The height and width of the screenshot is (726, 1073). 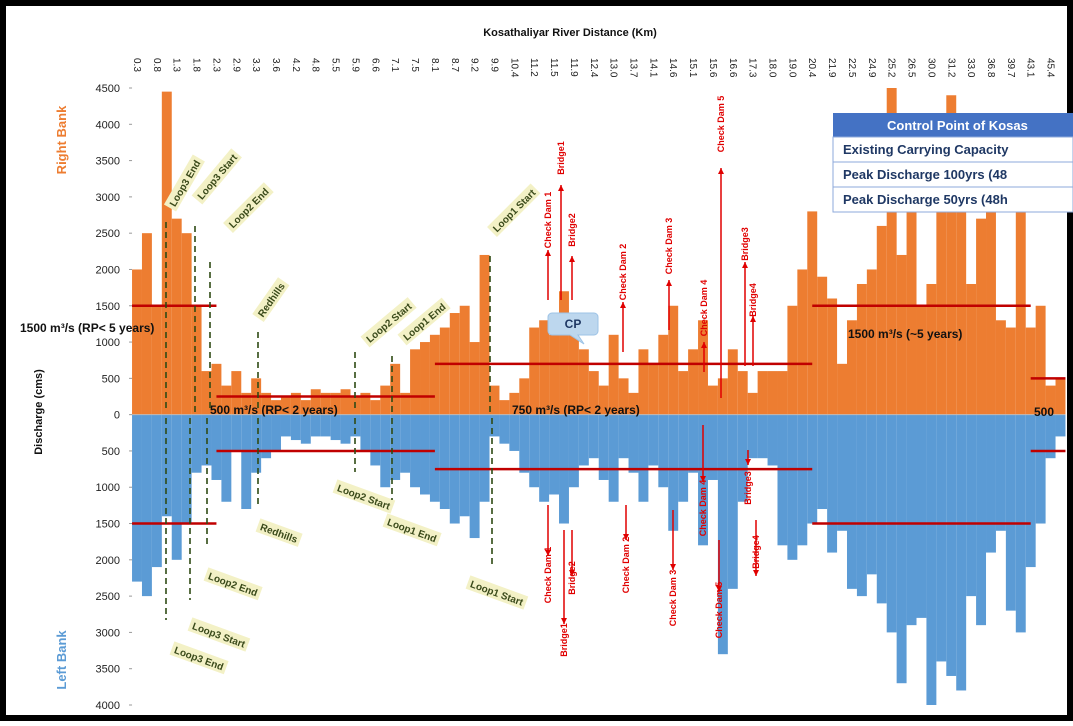 What do you see at coordinates (553, 67) in the screenshot?
I see `x-tick-label: 11.5` at bounding box center [553, 67].